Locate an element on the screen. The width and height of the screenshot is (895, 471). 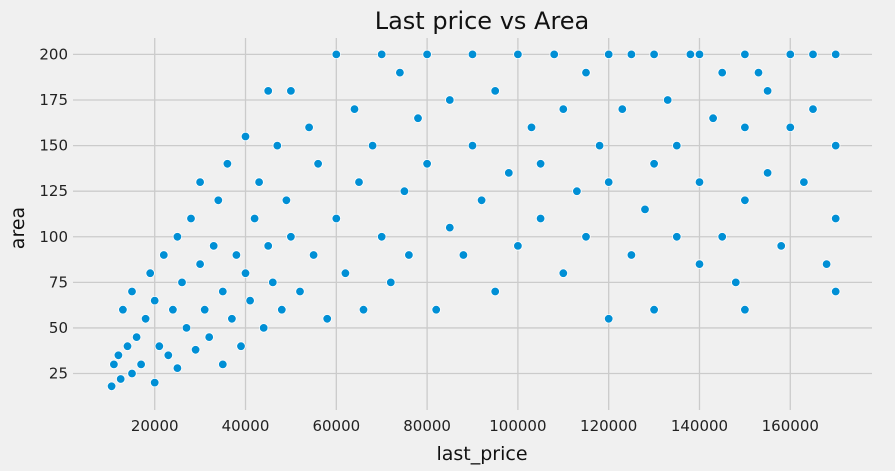
x-axis-label: last_price is located at coordinates (481, 454).